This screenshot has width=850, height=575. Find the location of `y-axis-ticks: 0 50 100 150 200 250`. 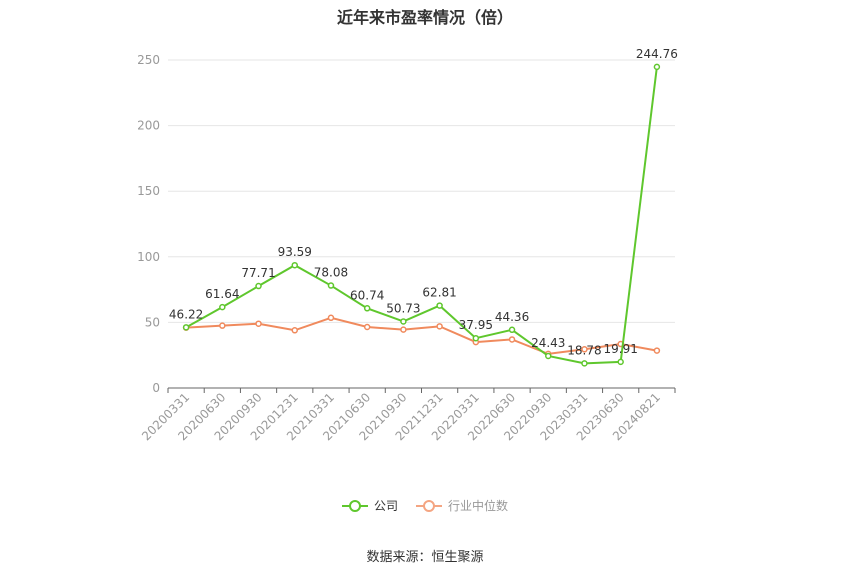

y-axis-ticks: 0 50 100 150 200 250 is located at coordinates (148, 224).